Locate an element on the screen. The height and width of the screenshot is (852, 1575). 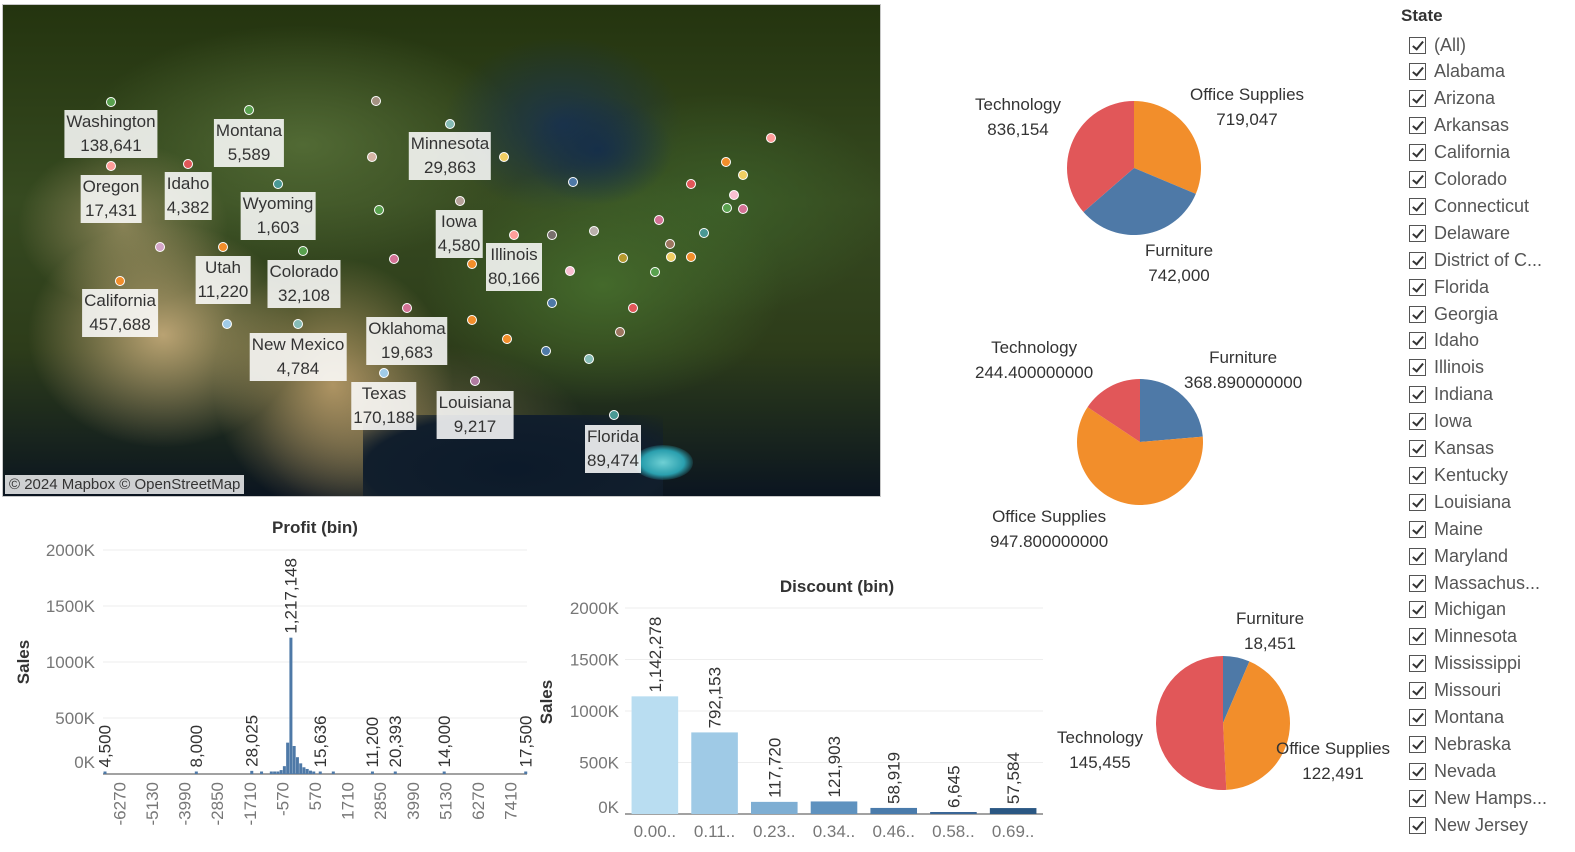
filter-item: Louisiana is located at coordinates (1460, 502).